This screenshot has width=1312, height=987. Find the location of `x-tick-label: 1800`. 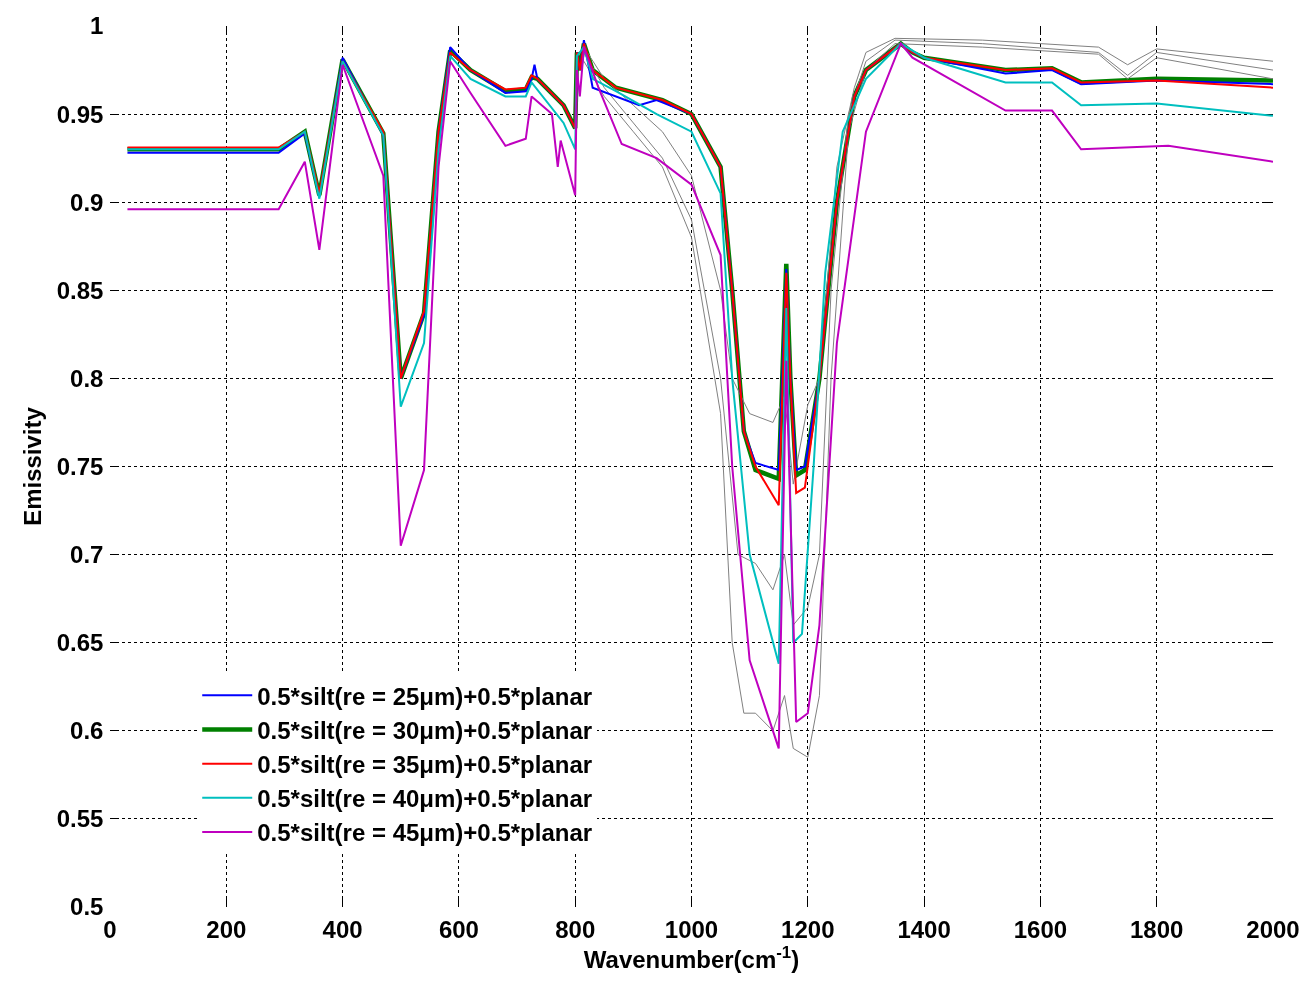

x-tick-label: 1800 is located at coordinates (1157, 929).